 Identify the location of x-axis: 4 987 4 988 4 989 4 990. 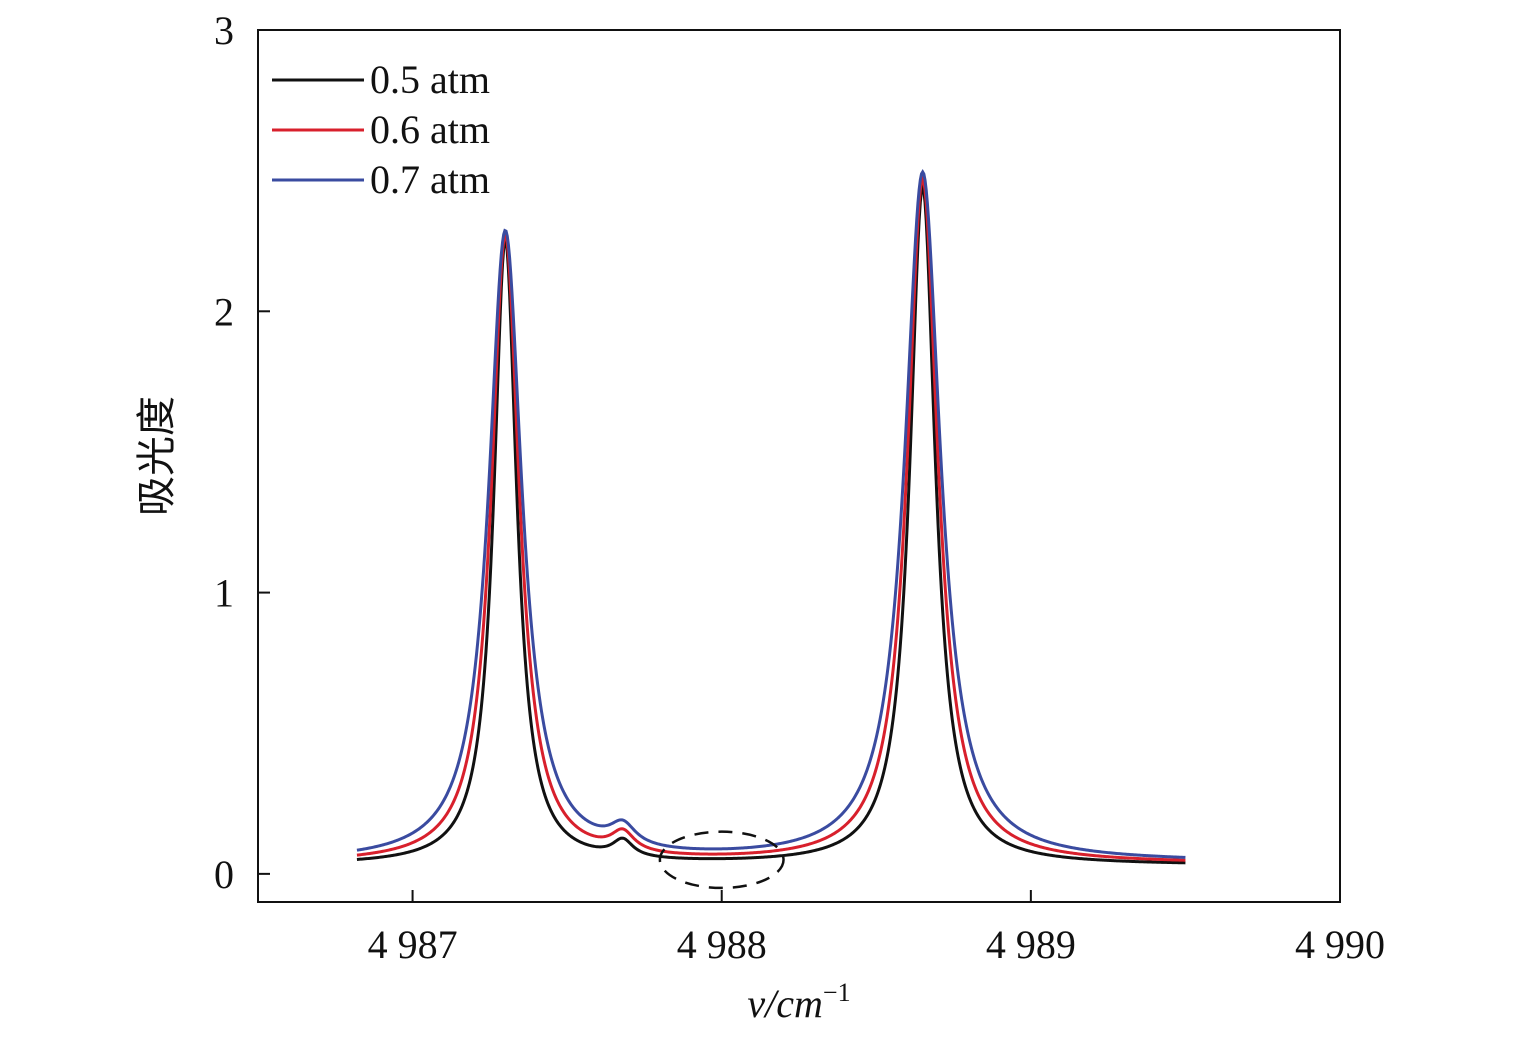
(876, 928).